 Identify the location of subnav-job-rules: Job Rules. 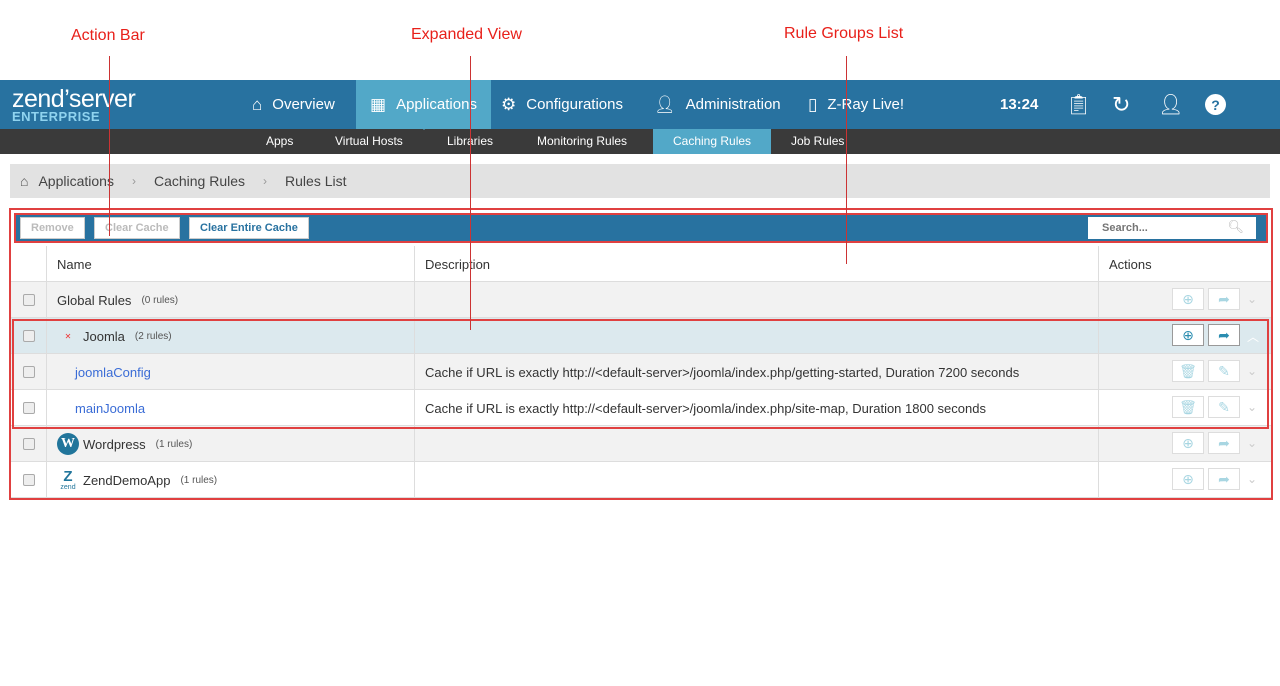
(818, 141).